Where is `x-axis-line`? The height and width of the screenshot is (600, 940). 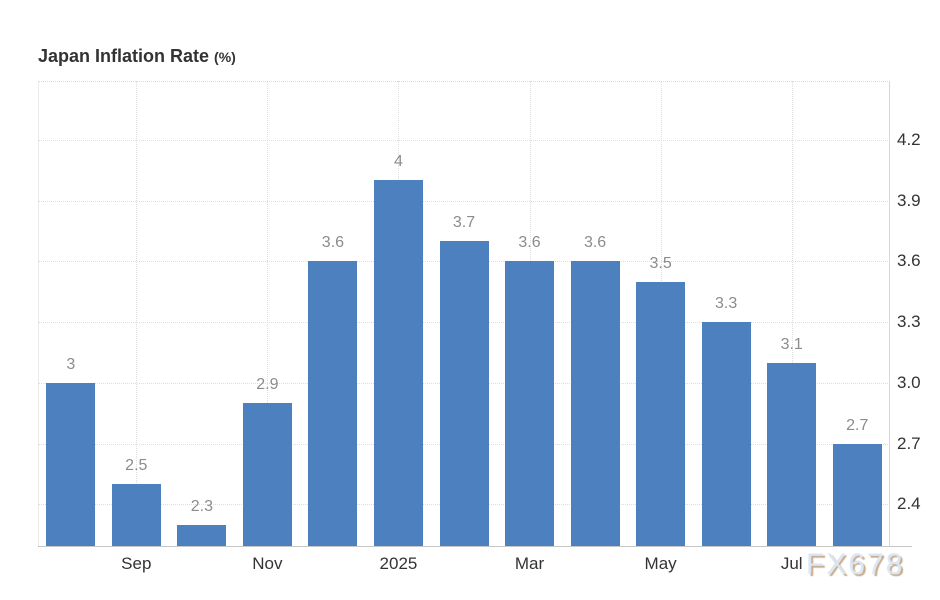 x-axis-line is located at coordinates (475, 546).